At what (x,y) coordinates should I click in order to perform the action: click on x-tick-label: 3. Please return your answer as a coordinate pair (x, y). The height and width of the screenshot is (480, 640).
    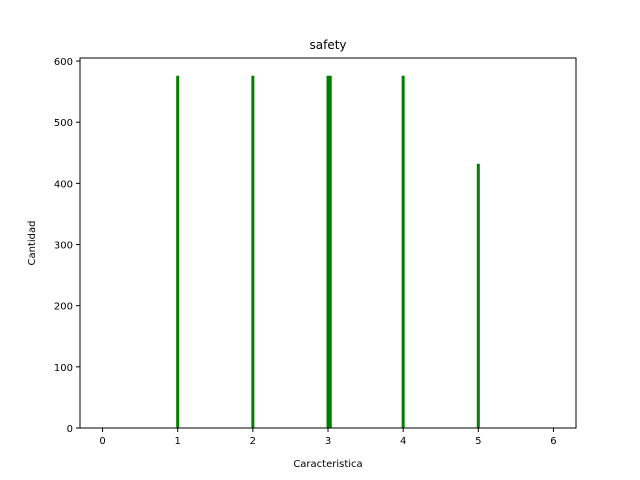
    Looking at the image, I should click on (328, 441).